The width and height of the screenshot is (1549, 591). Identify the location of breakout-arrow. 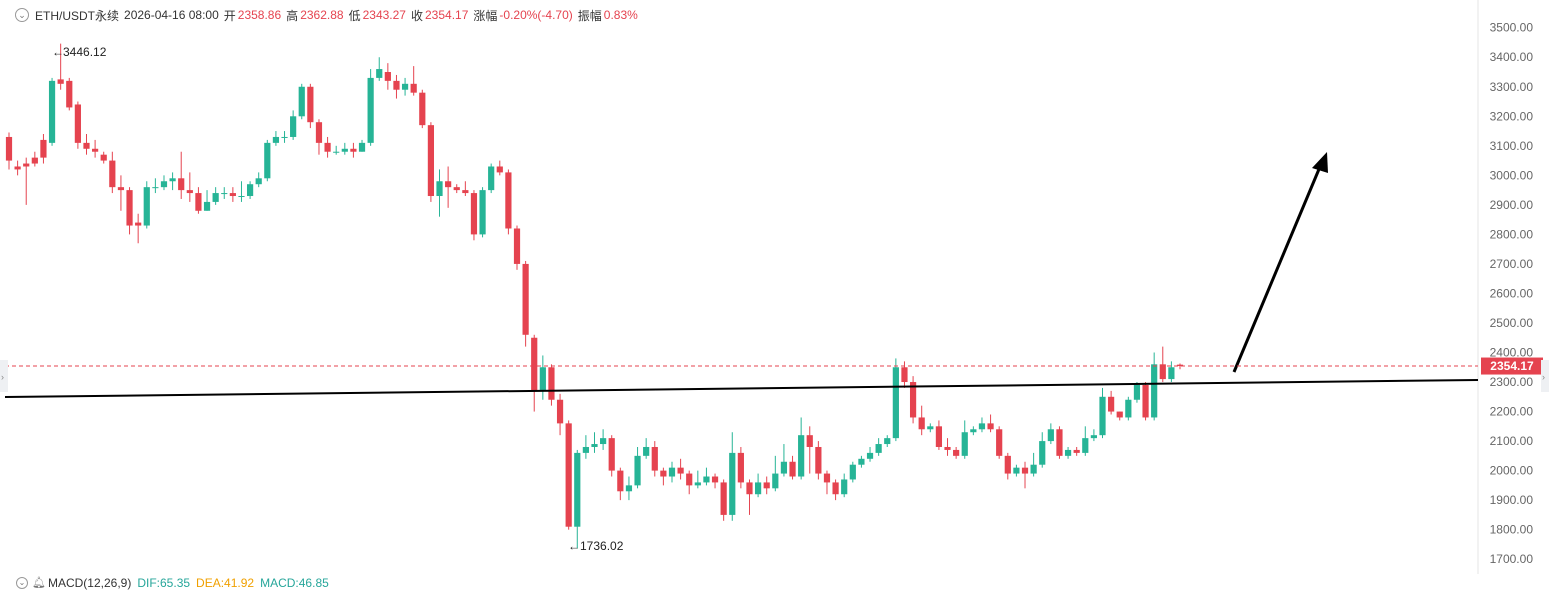
(1280, 262).